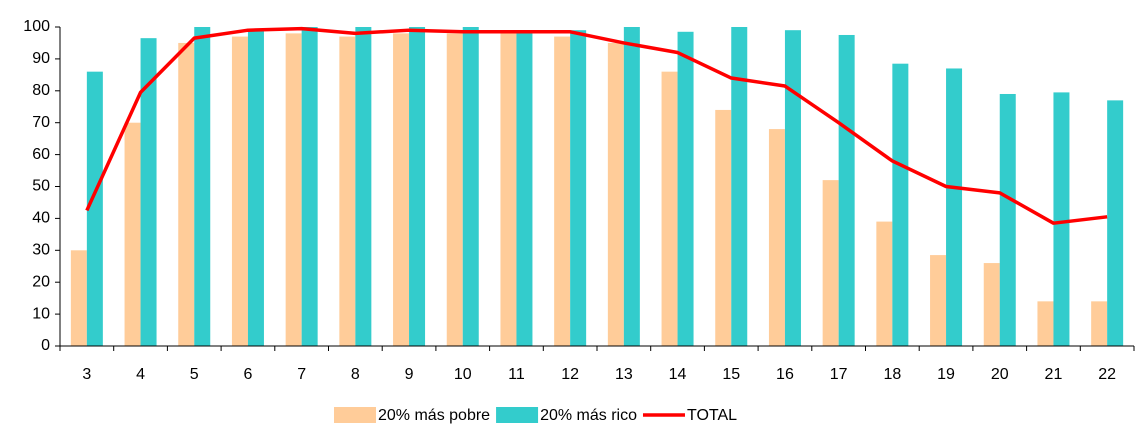  What do you see at coordinates (678, 374) in the screenshot?
I see `x-tick-label: 14` at bounding box center [678, 374].